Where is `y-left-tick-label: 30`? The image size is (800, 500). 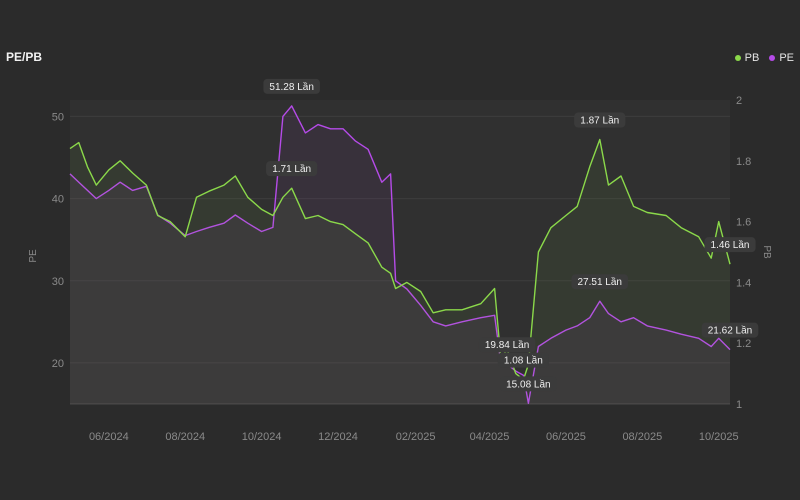 y-left-tick-label: 30 is located at coordinates (58, 282).